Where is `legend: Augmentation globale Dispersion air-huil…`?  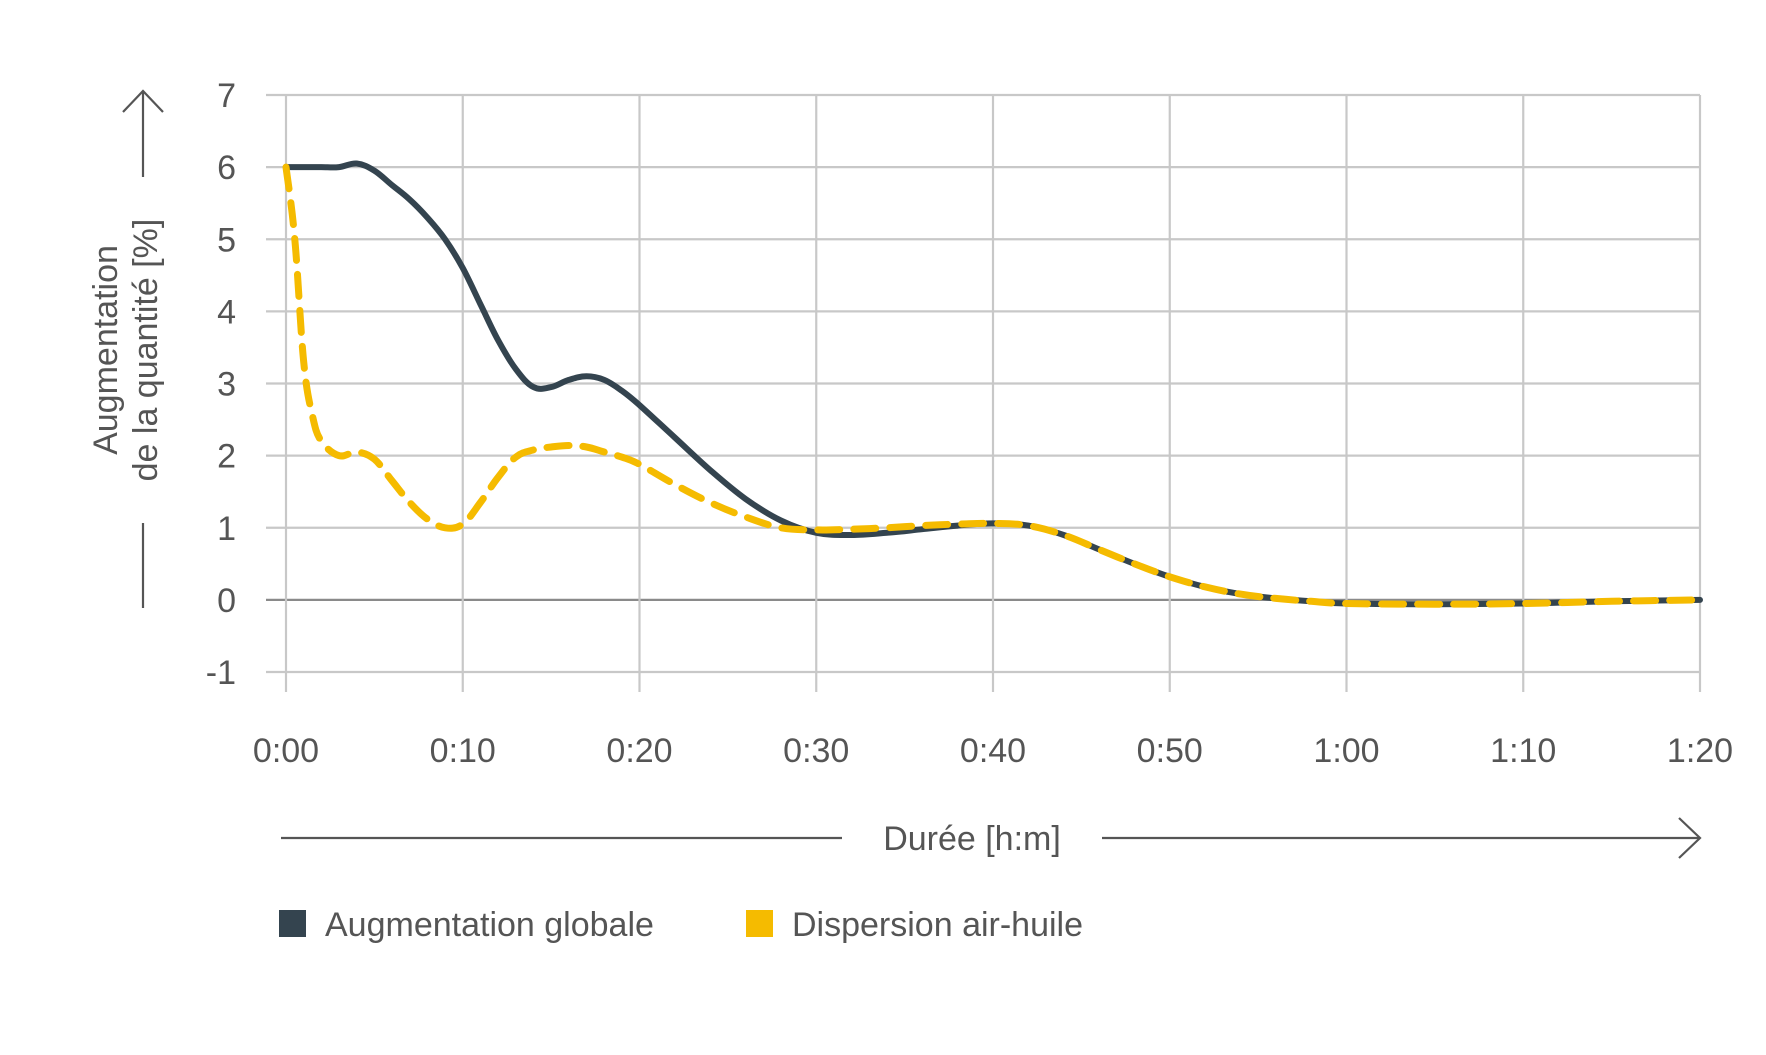
legend: Augmentation globale Dispersion air-huil… is located at coordinates (681, 925).